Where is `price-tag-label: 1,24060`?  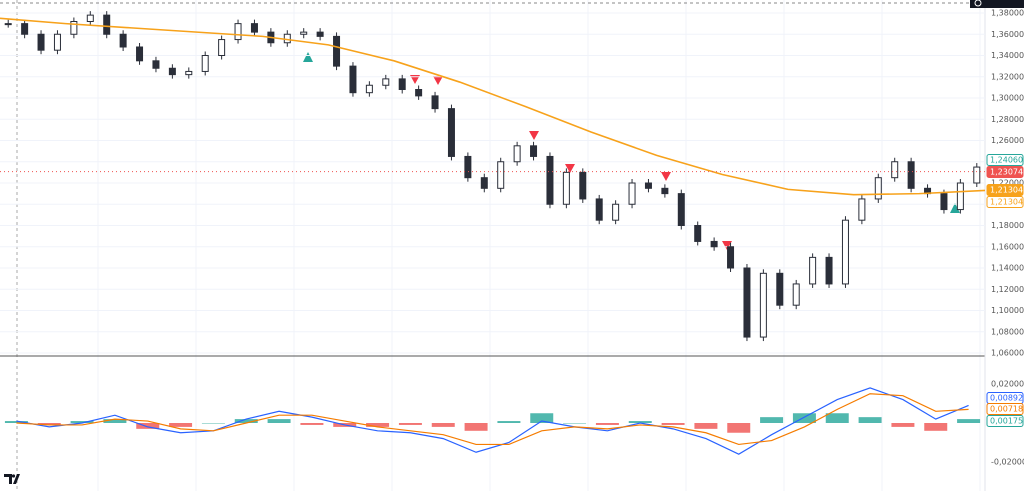 price-tag-label: 1,24060 is located at coordinates (1006, 160).